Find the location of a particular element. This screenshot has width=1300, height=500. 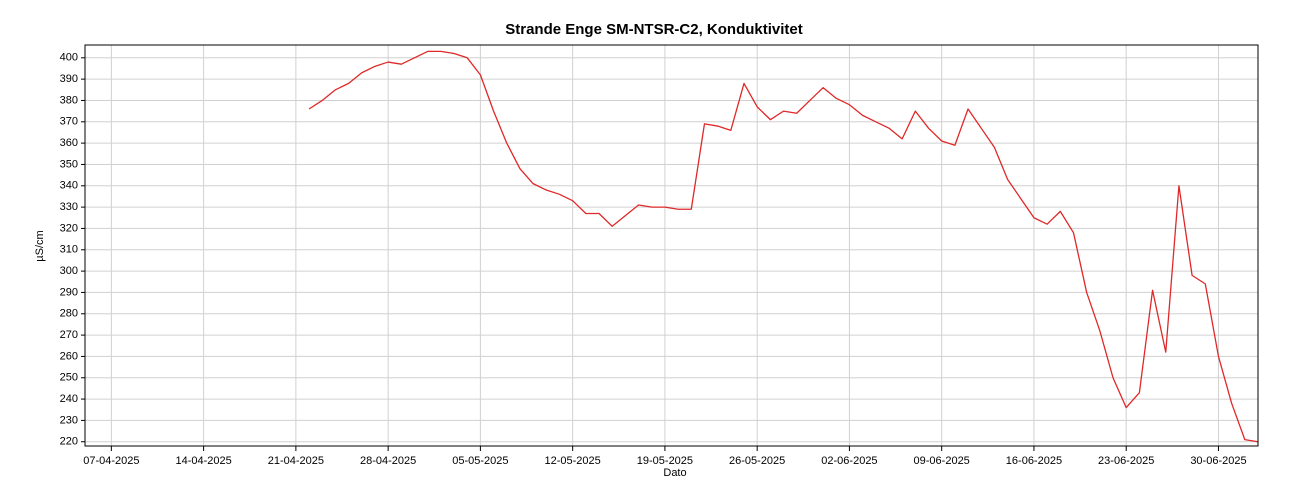

x-tick-label: 12-05-2025 is located at coordinates (573, 461).